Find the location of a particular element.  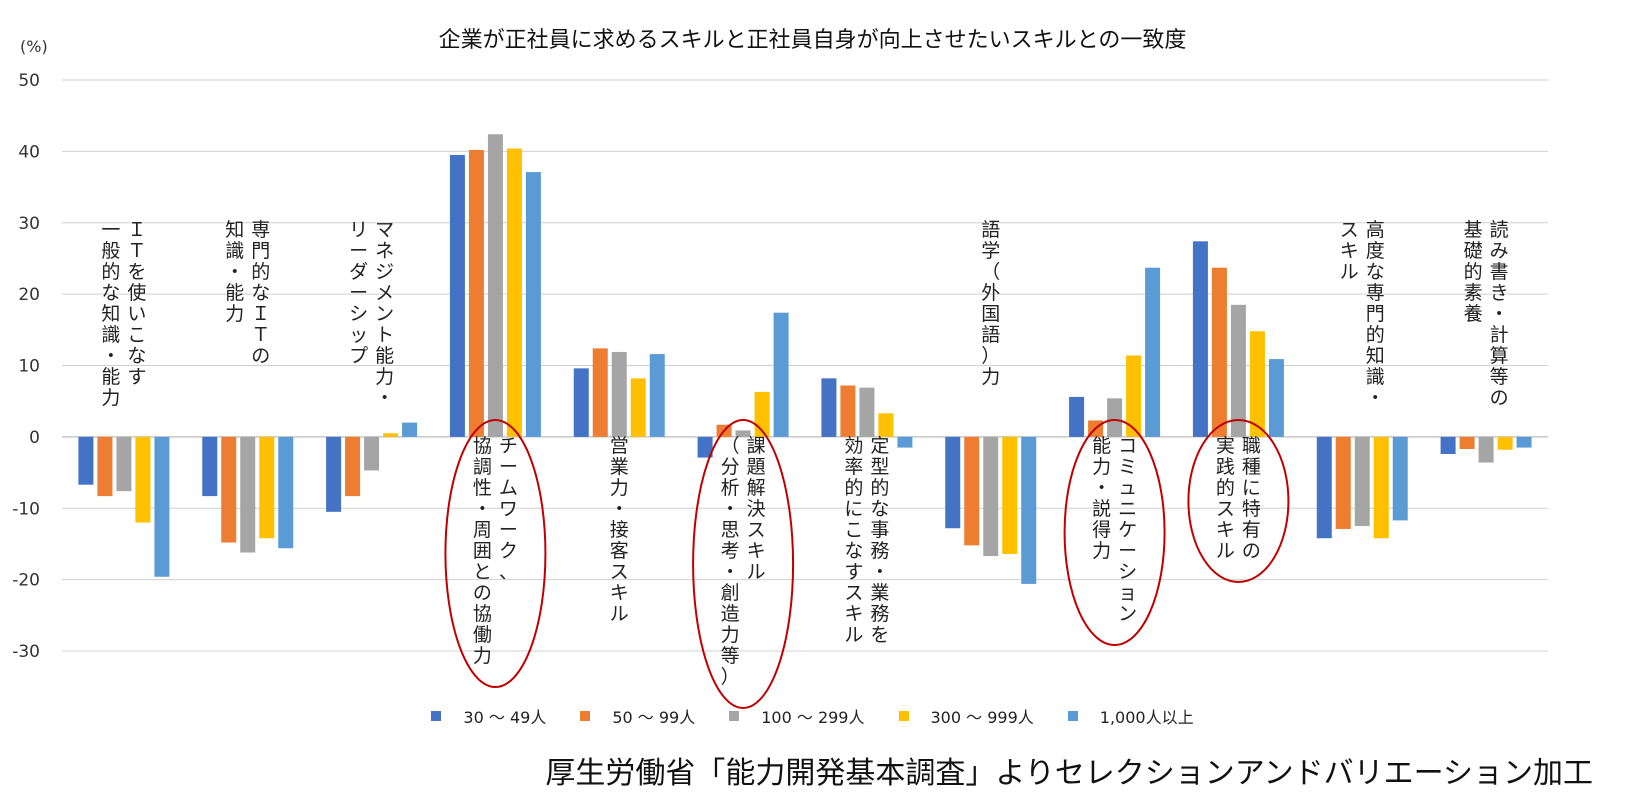

category-label: チームワーク、 is located at coordinates (508, 509).